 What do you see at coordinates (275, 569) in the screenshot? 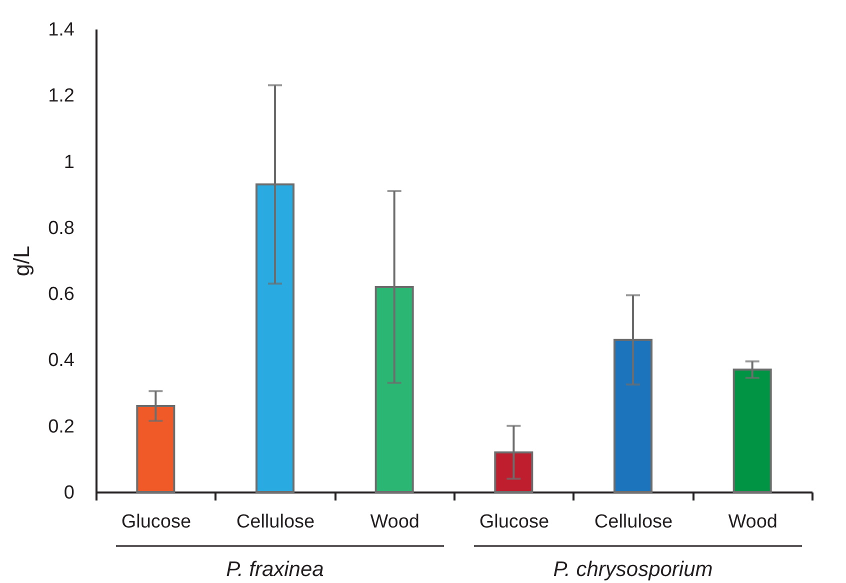
I see `text: P. fraxinea` at bounding box center [275, 569].